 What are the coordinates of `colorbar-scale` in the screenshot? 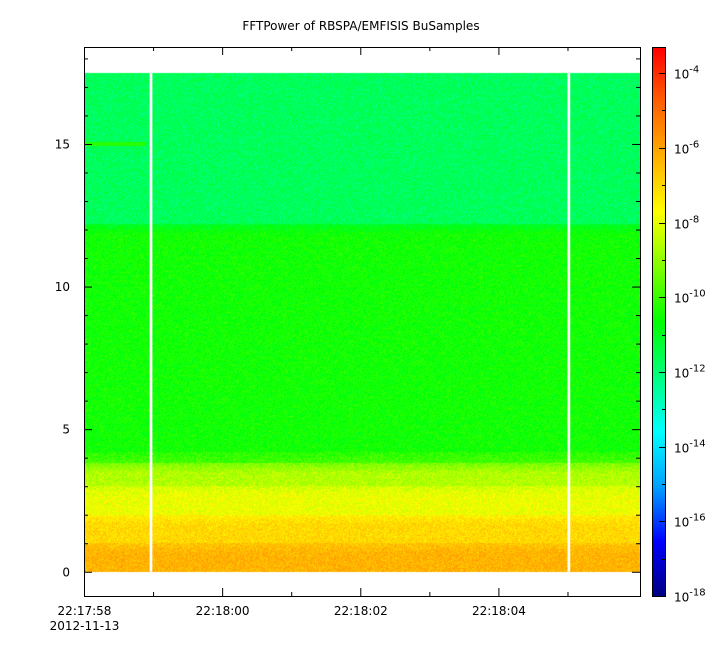 It's located at (659, 322).